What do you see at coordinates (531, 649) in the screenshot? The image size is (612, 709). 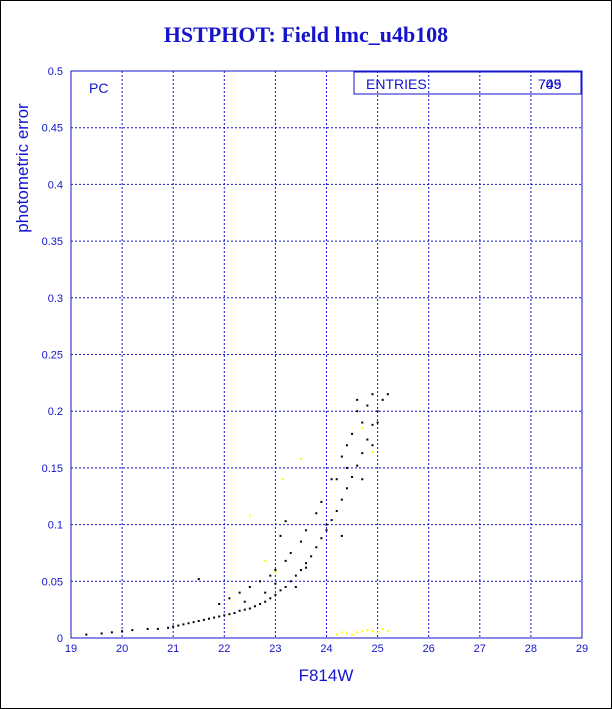 I see `x-tick-label: 28` at bounding box center [531, 649].